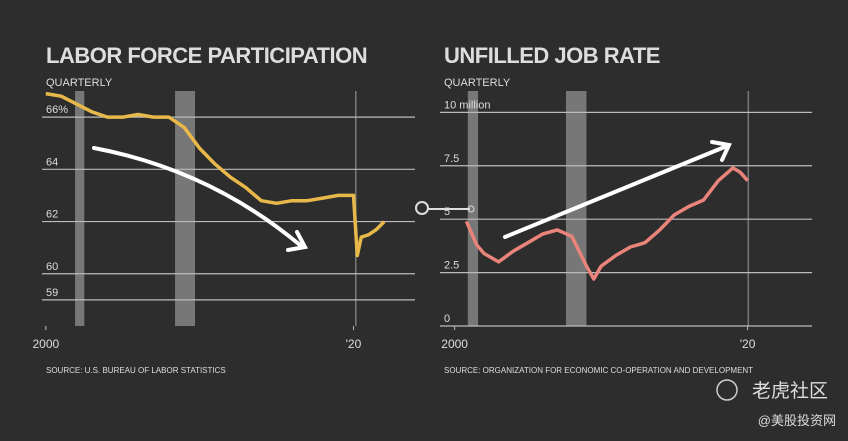 The width and height of the screenshot is (848, 441). Describe the element at coordinates (447, 319) in the screenshot. I see `y-tick-label: 0` at that location.